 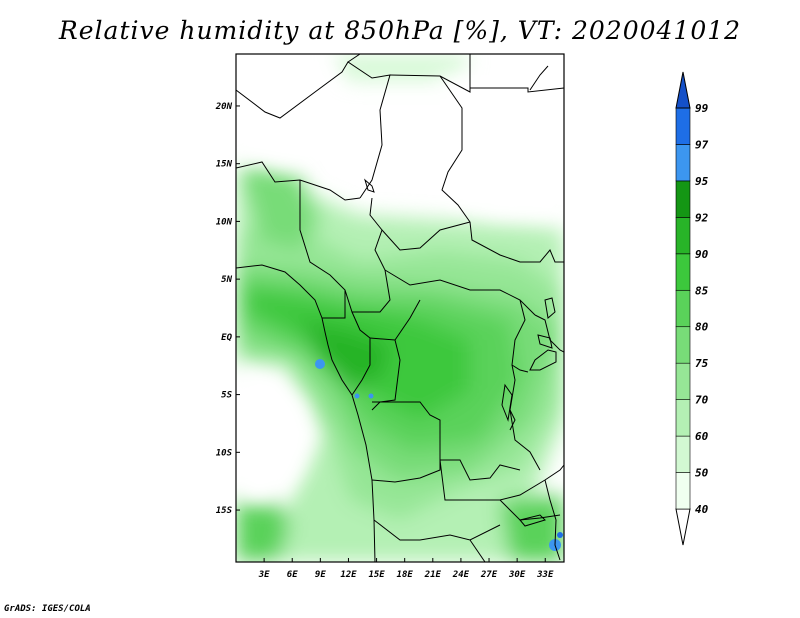 I want to click on lon-tick-label: 15E, so click(x=376, y=575).